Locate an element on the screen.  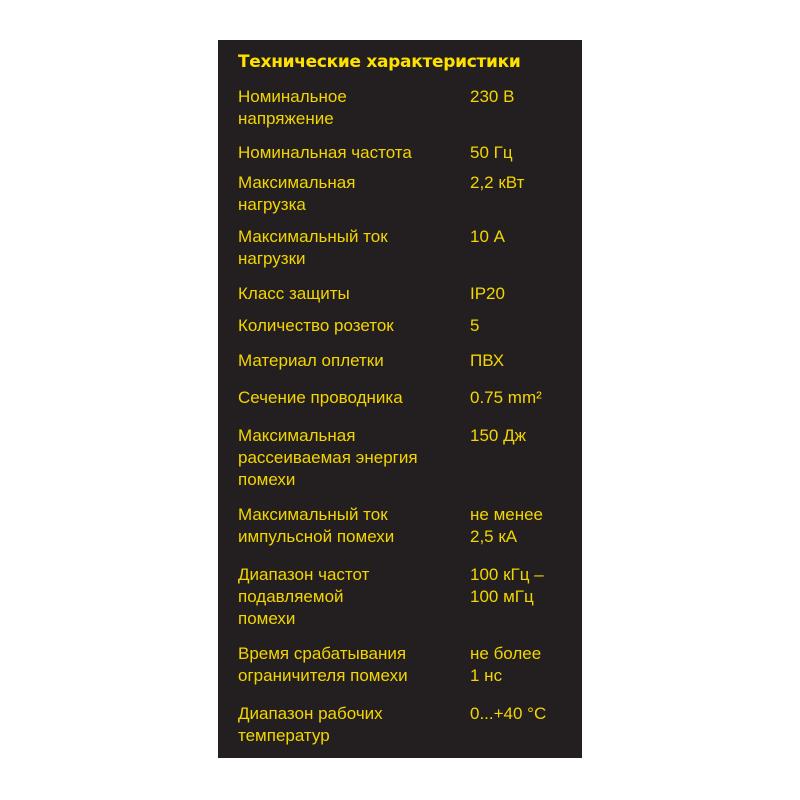
spec-value: 0...+40 °C is located at coordinates (508, 713).